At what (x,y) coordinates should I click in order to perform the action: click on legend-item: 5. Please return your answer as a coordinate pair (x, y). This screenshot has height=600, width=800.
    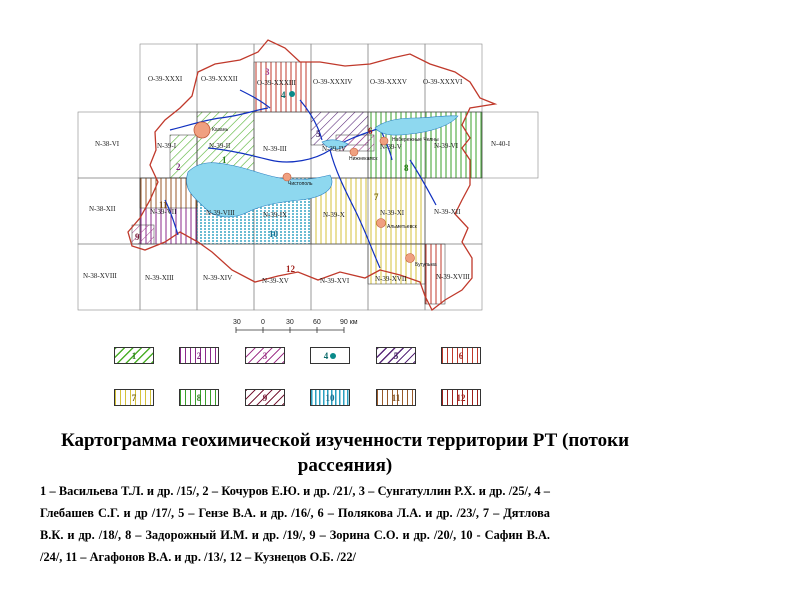
    Looking at the image, I should click on (396, 355).